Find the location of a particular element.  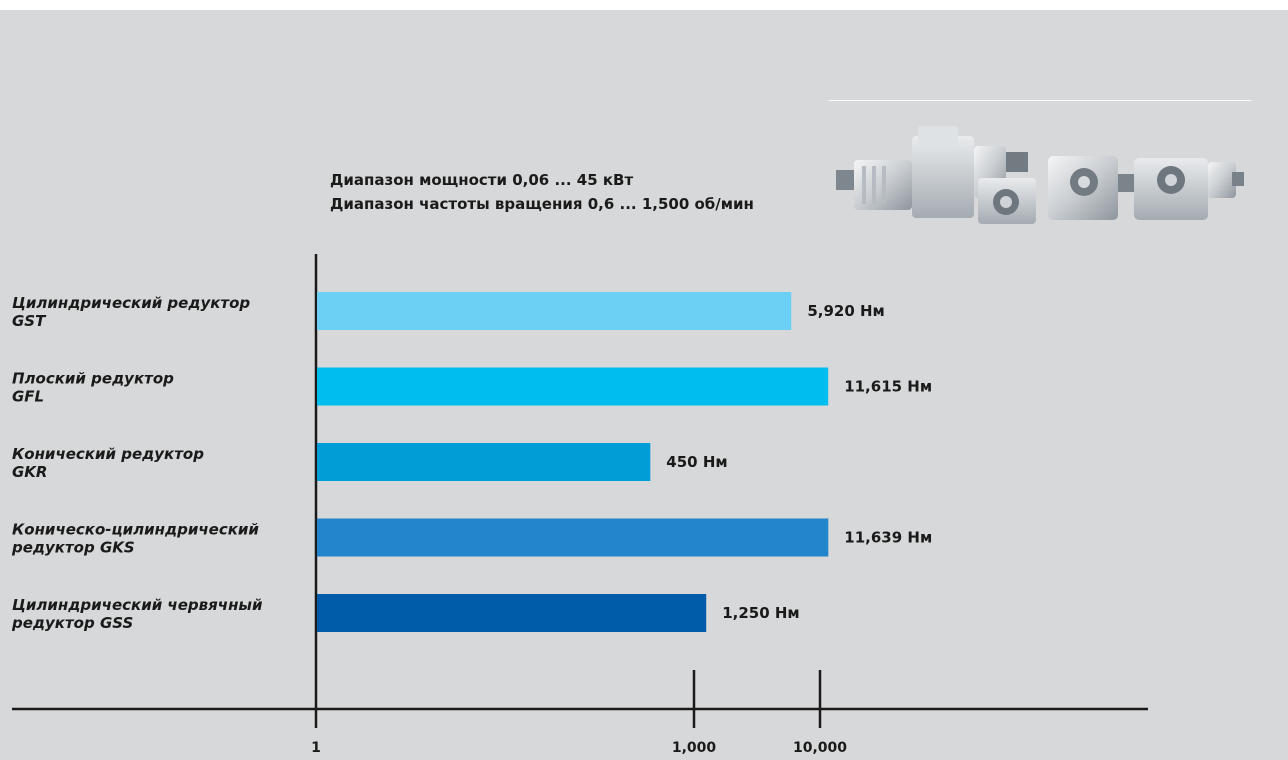

value-label-0: 5,920 Нм is located at coordinates (845, 311).